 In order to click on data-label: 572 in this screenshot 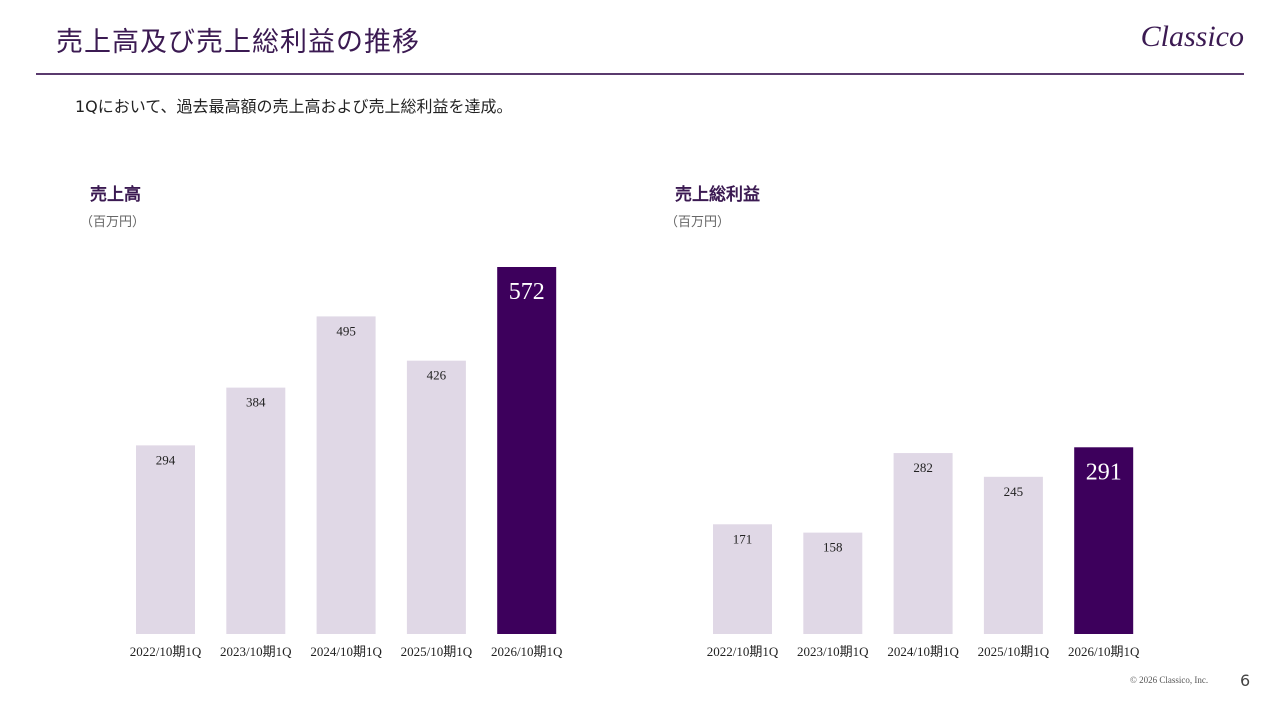, I will do `click(527, 292)`.